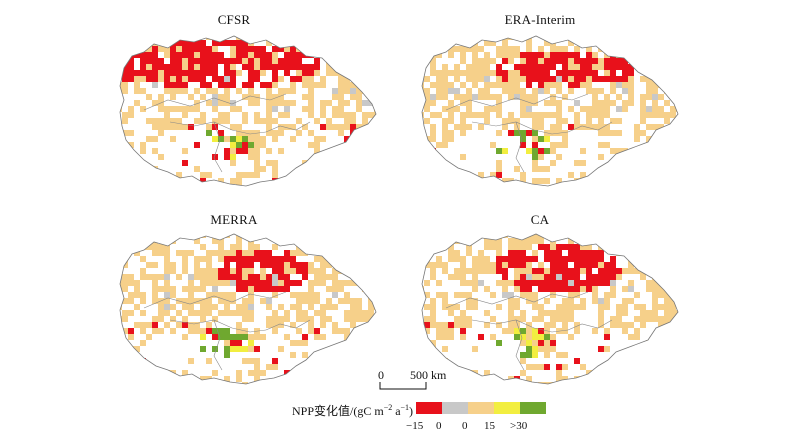  I want to click on scale-bar-start-label: 0, so click(381, 375).